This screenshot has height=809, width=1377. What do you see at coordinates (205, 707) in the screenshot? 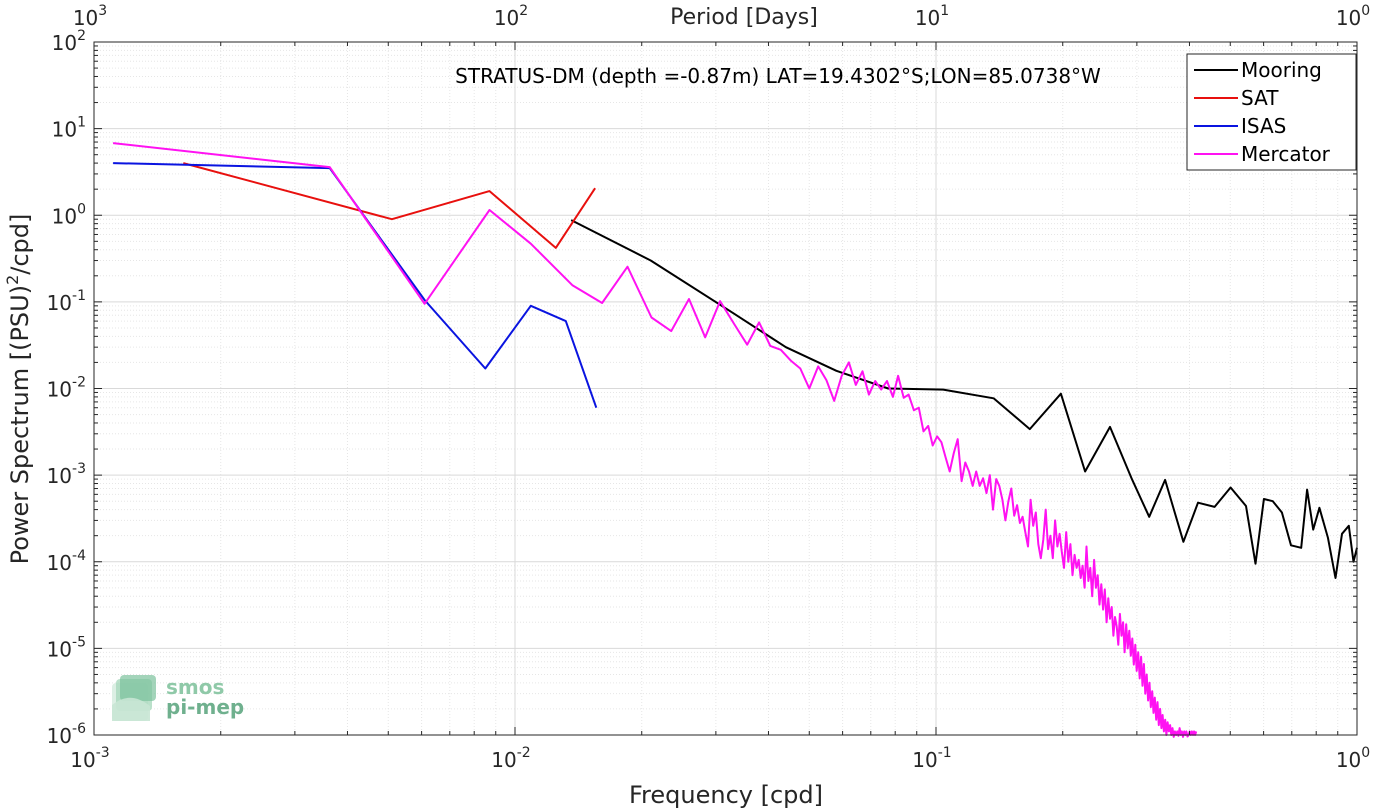
I see `watermark-line2: pi-mep` at bounding box center [205, 707].